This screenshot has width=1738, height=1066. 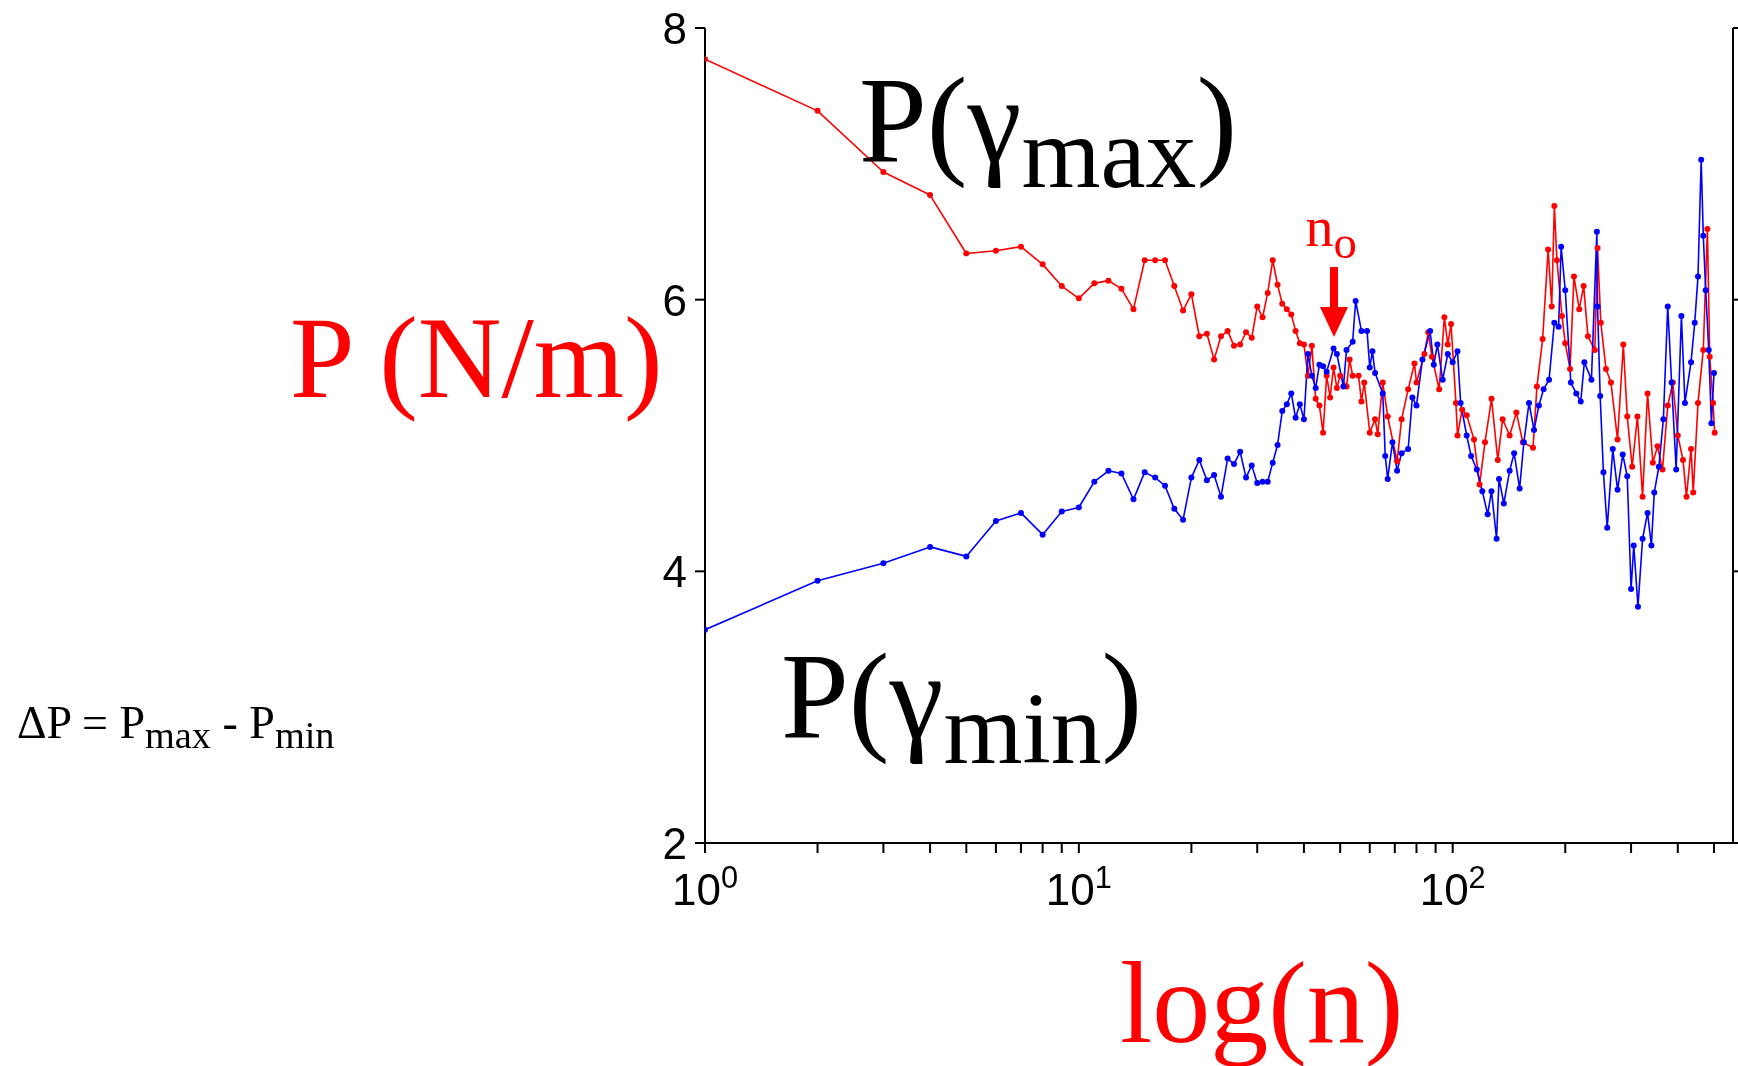 What do you see at coordinates (1452, 886) in the screenshot?
I see `x-tick-label: 10$^{2}$` at bounding box center [1452, 886].